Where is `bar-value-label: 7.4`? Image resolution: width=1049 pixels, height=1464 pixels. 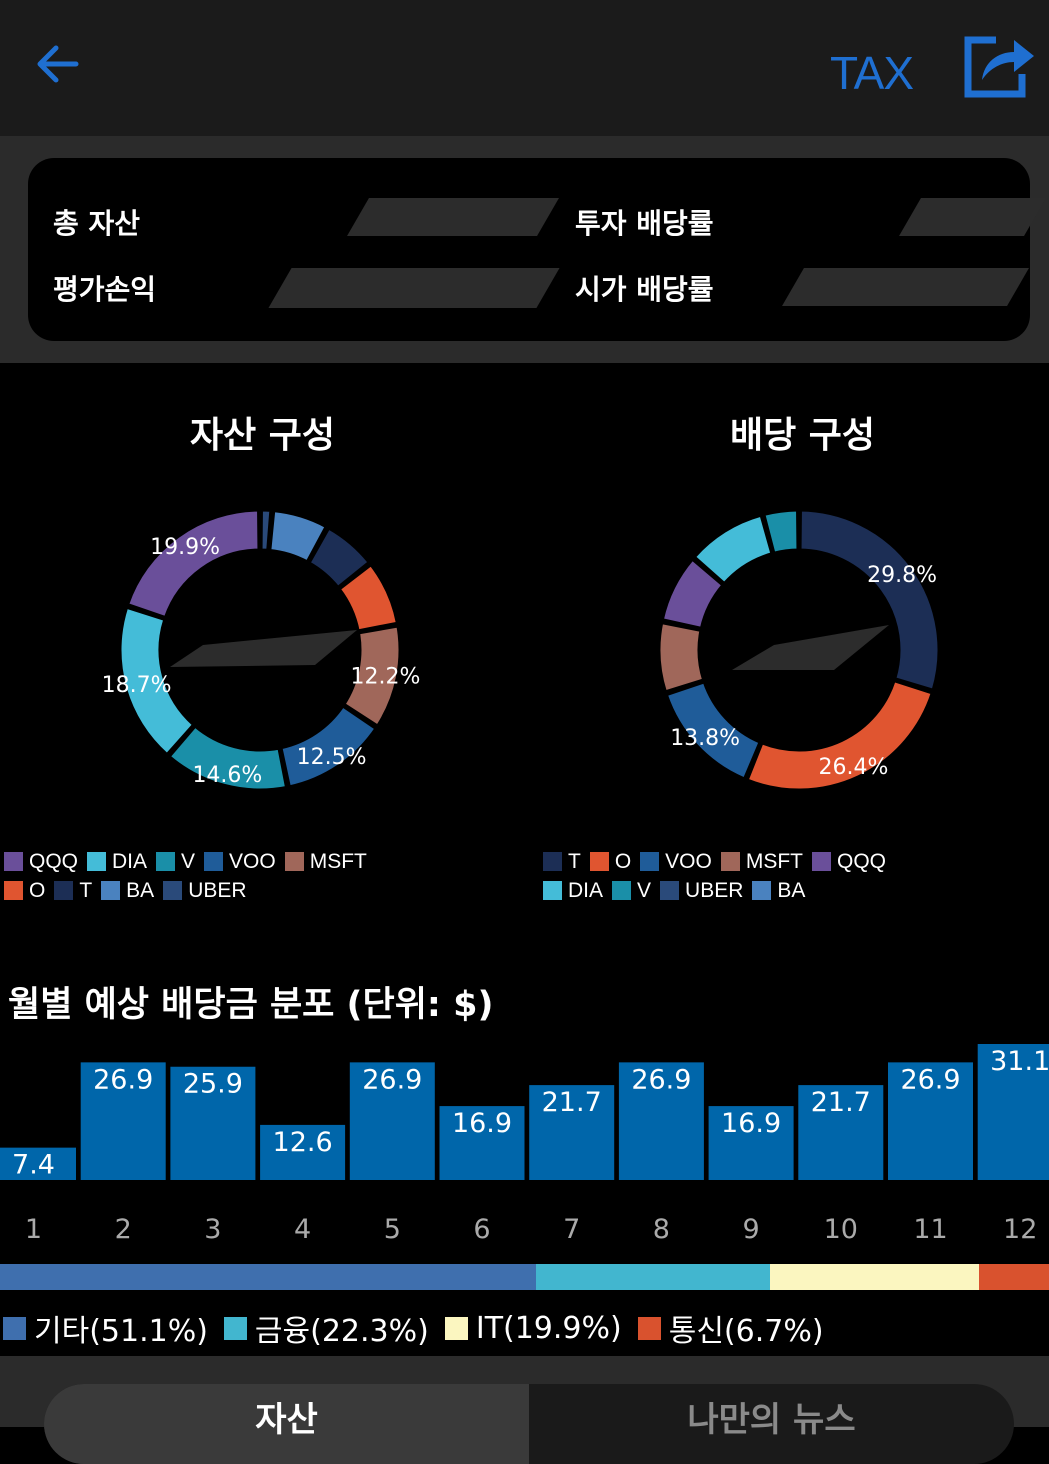 bar-value-label: 7.4 is located at coordinates (33, 1165).